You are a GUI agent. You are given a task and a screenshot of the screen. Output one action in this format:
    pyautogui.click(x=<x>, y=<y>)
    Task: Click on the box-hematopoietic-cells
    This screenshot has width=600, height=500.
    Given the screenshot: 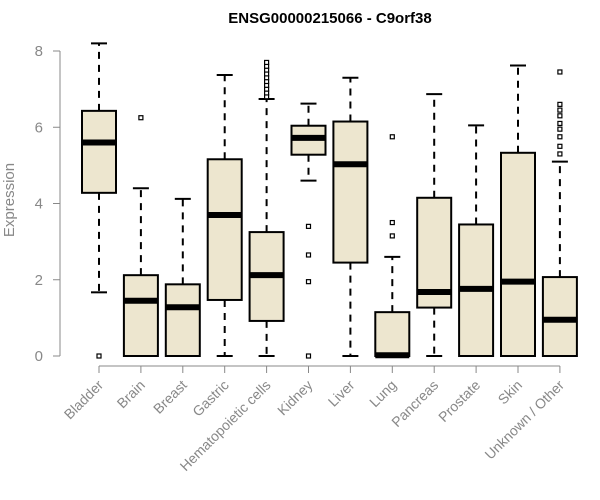 What is the action you would take?
    pyautogui.click(x=266, y=208)
    